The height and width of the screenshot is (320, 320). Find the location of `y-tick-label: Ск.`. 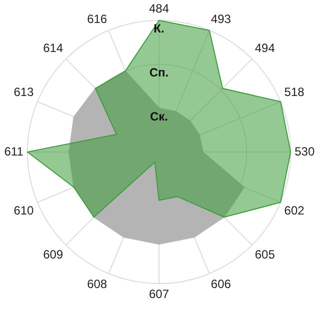

y-tick-label: Ск. is located at coordinates (159, 116).